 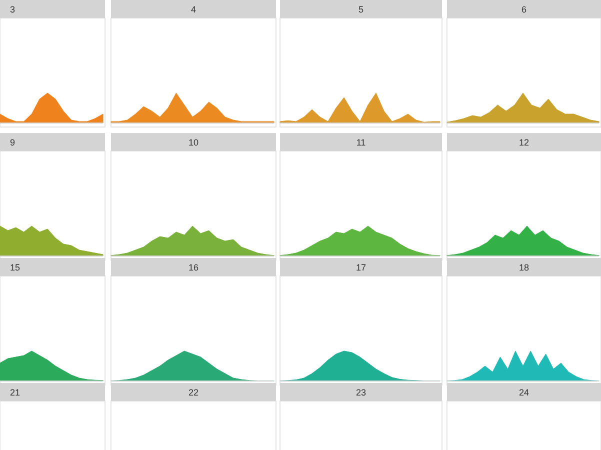 What do you see at coordinates (524, 143) in the screenshot?
I see `chart-title: 12` at bounding box center [524, 143].